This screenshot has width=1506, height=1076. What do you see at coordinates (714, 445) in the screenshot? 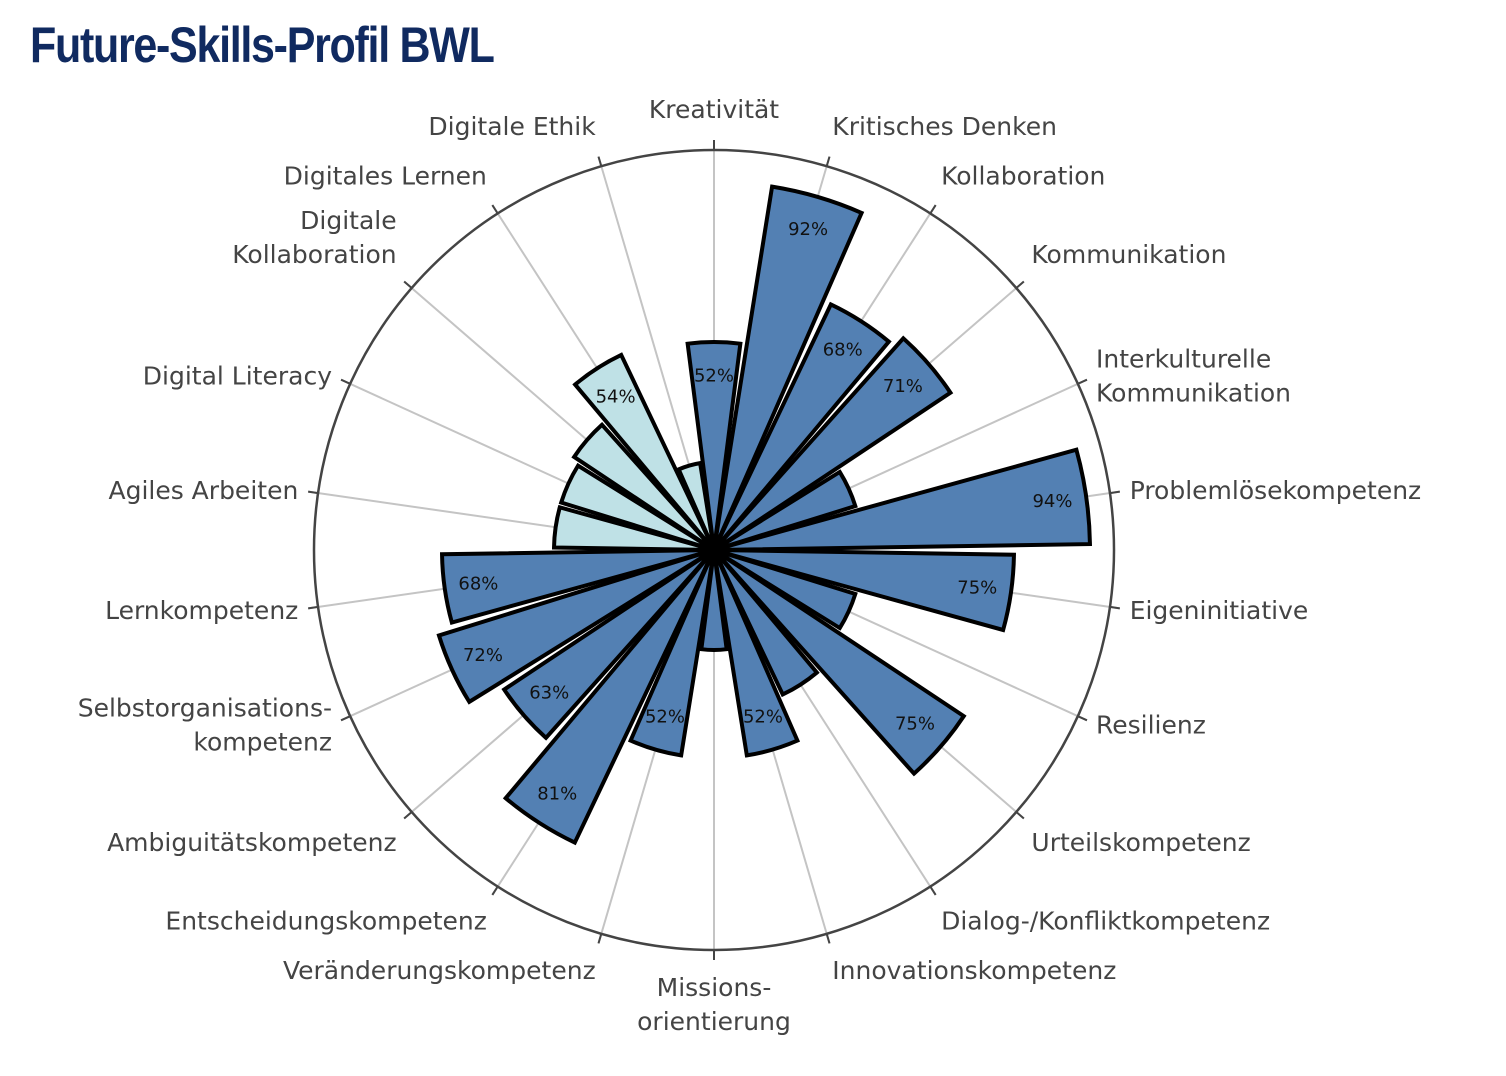
I see `bar-kreativitaet` at bounding box center [714, 445].